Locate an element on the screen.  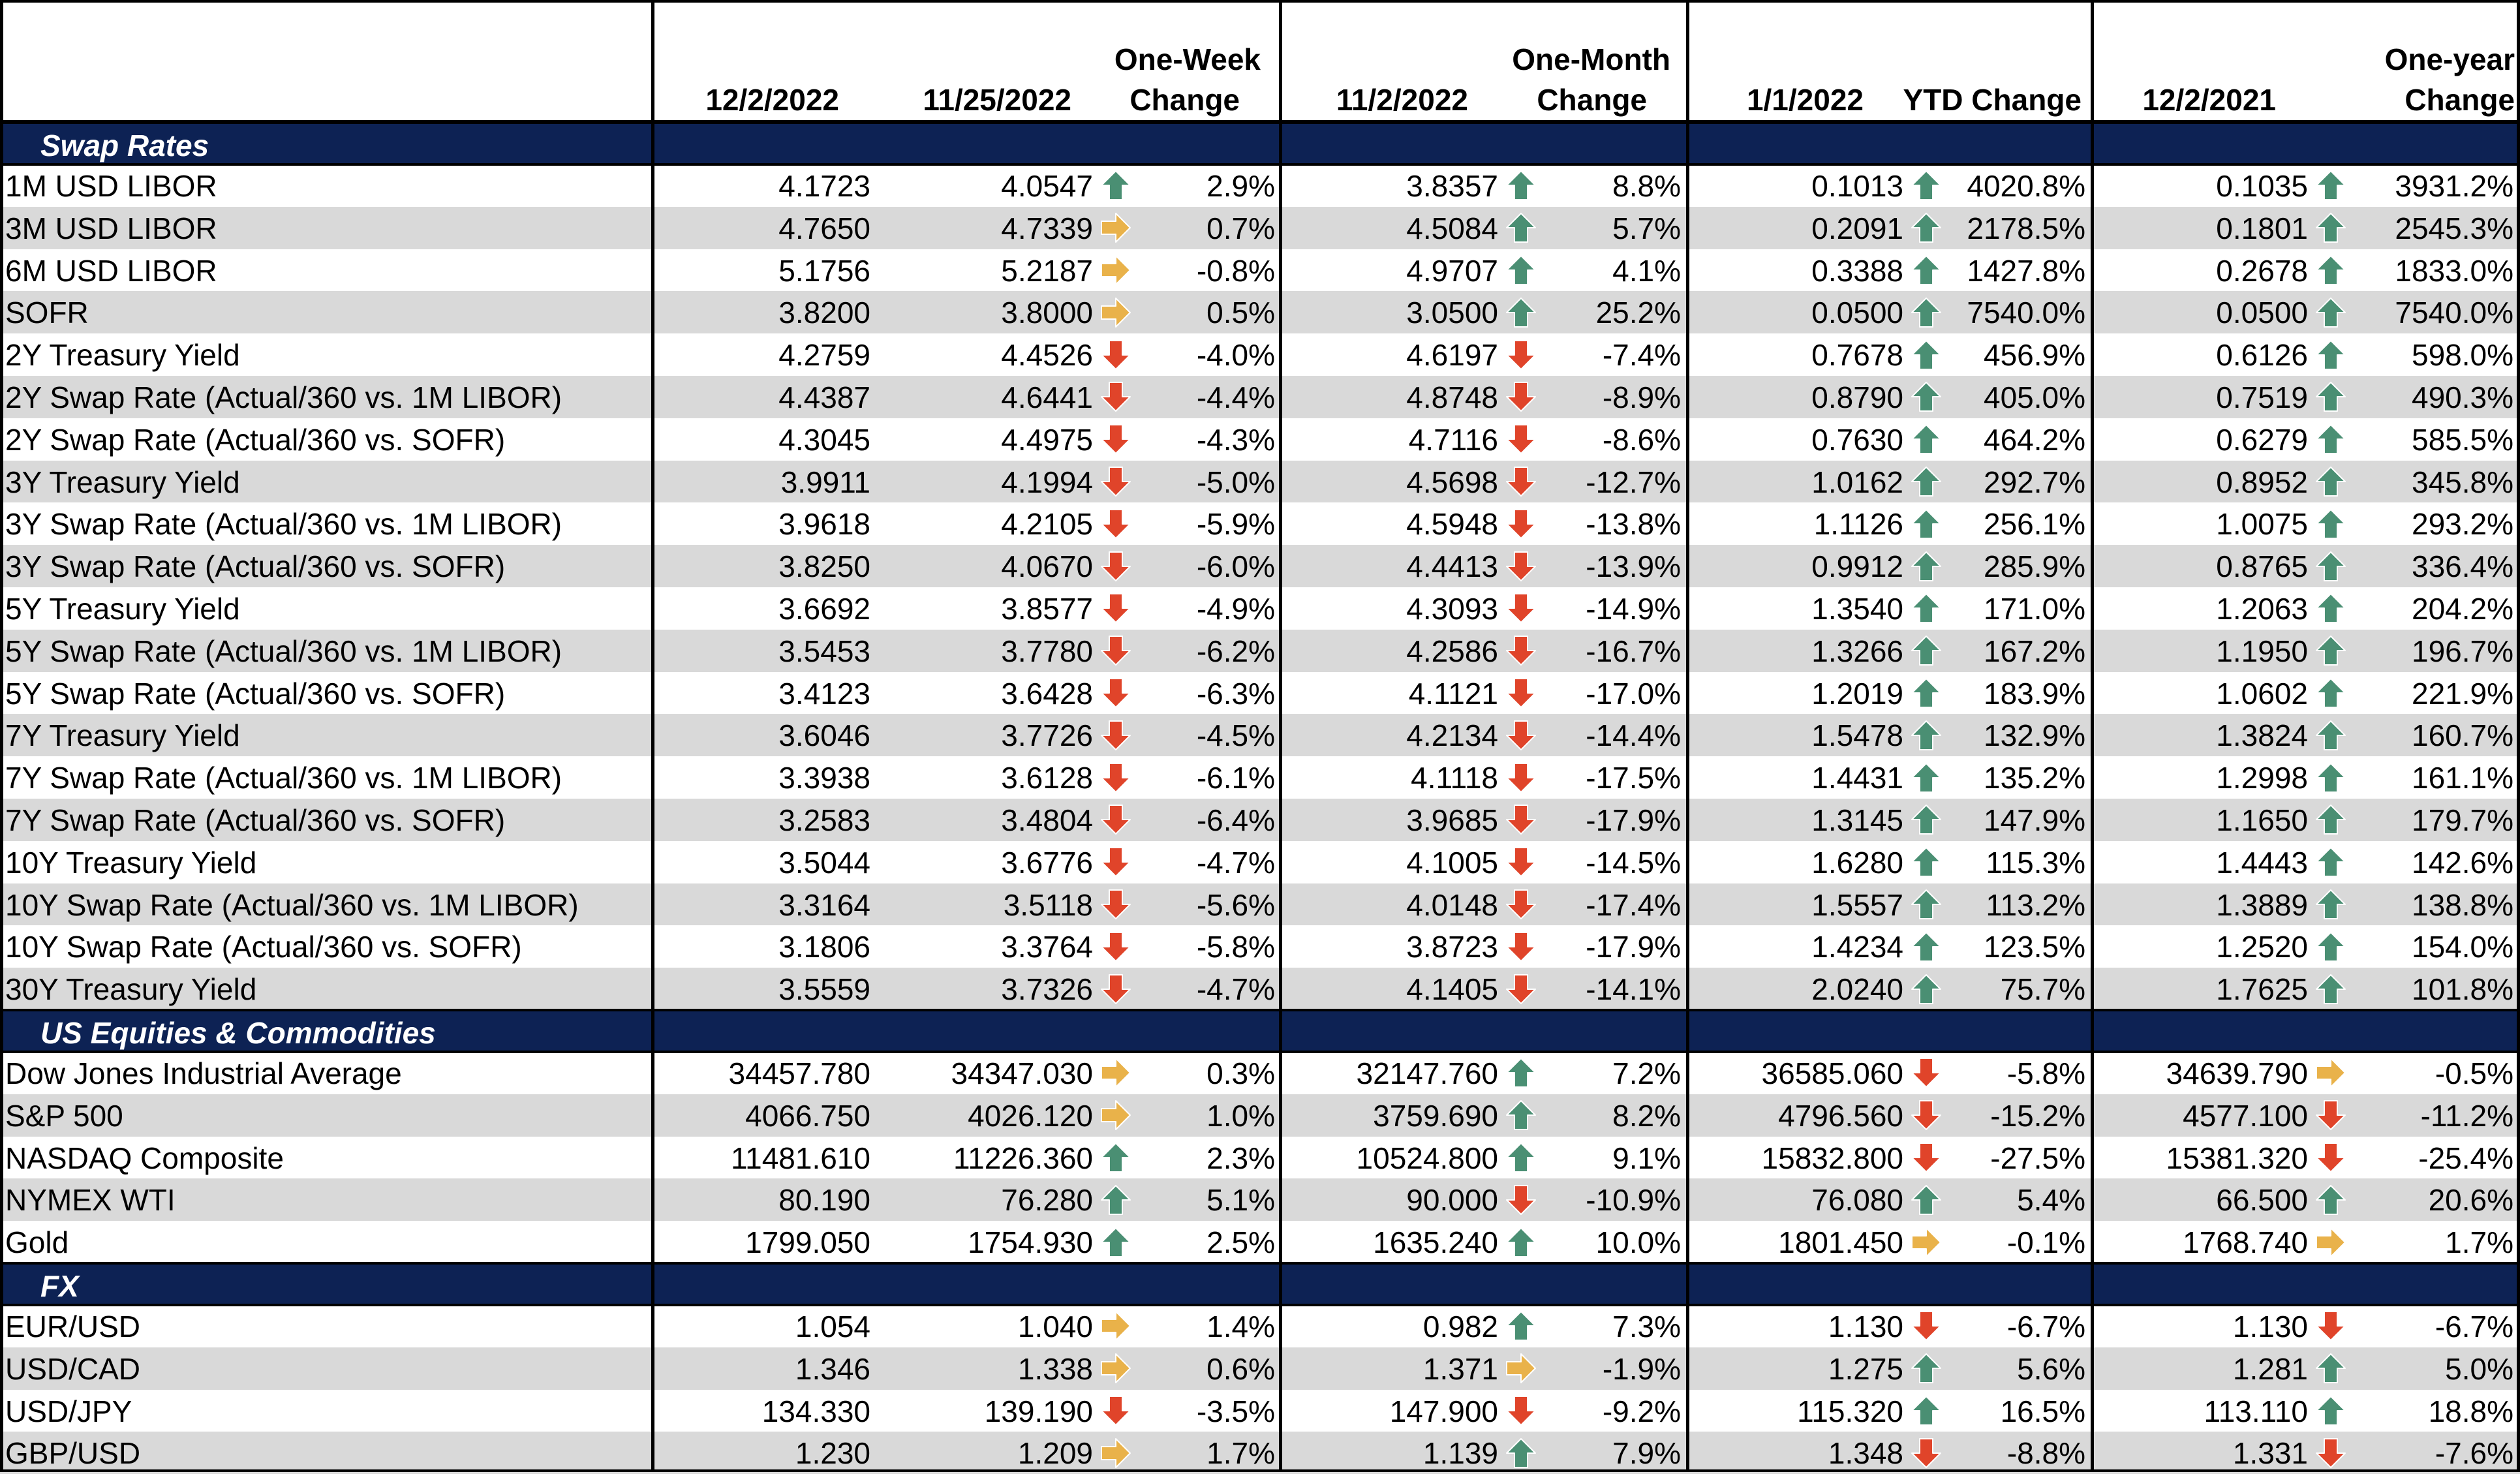
value-11-25-2022: 3.6776 is located at coordinates (1047, 863).